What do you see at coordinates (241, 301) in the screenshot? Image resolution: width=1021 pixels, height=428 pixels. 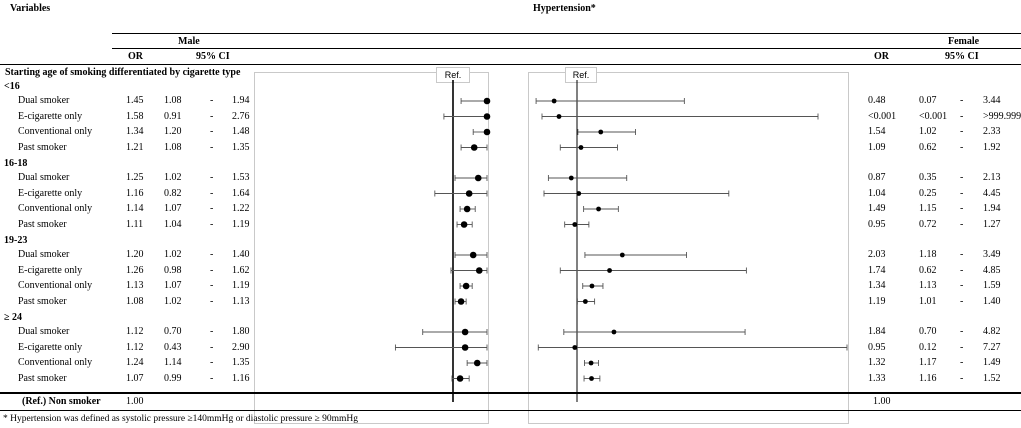 I see `male-ci-high: 1.13` at bounding box center [241, 301].